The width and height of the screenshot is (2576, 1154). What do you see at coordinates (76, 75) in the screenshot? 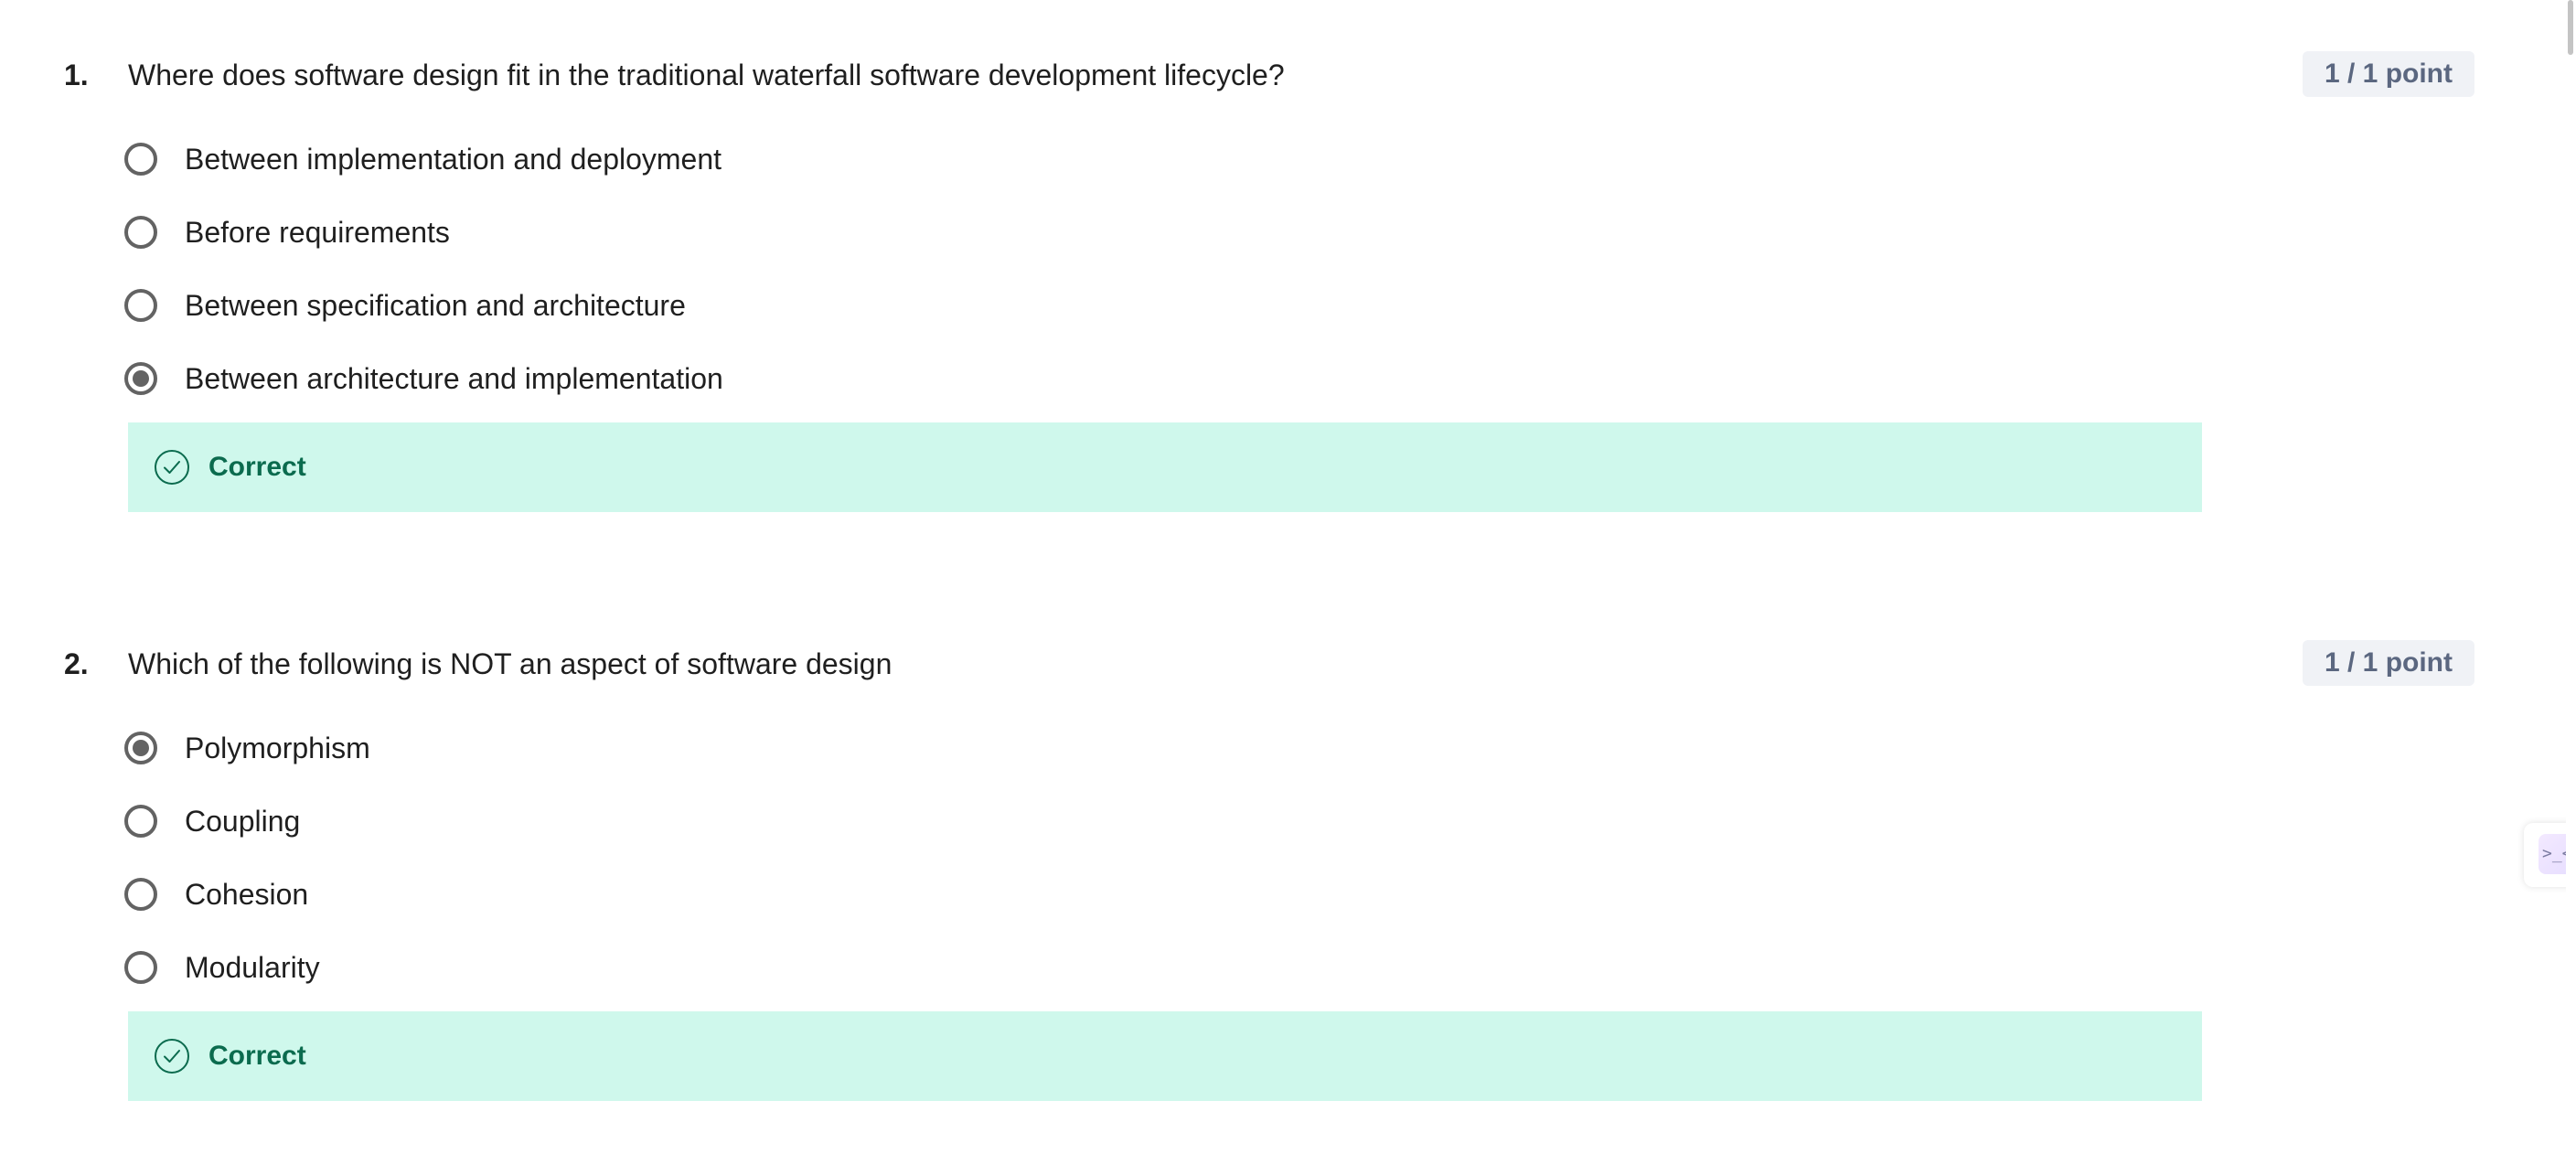
I see `question-number: 1.` at bounding box center [76, 75].